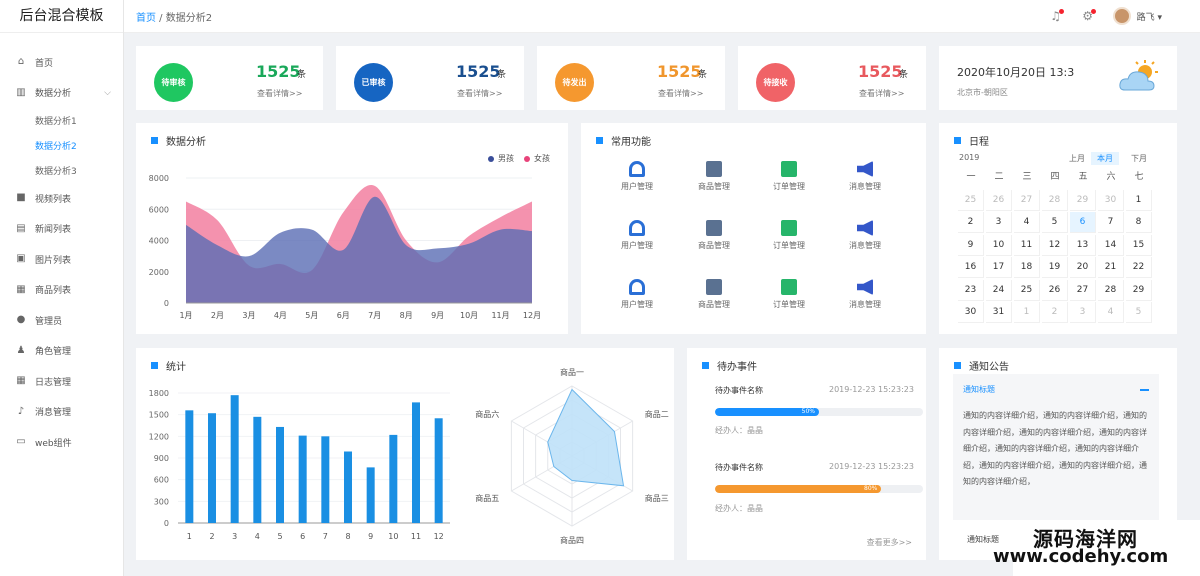  Describe the element at coordinates (61, 145) in the screenshot. I see `sidebar-subitem-analysis2: 数据分析2` at that location.